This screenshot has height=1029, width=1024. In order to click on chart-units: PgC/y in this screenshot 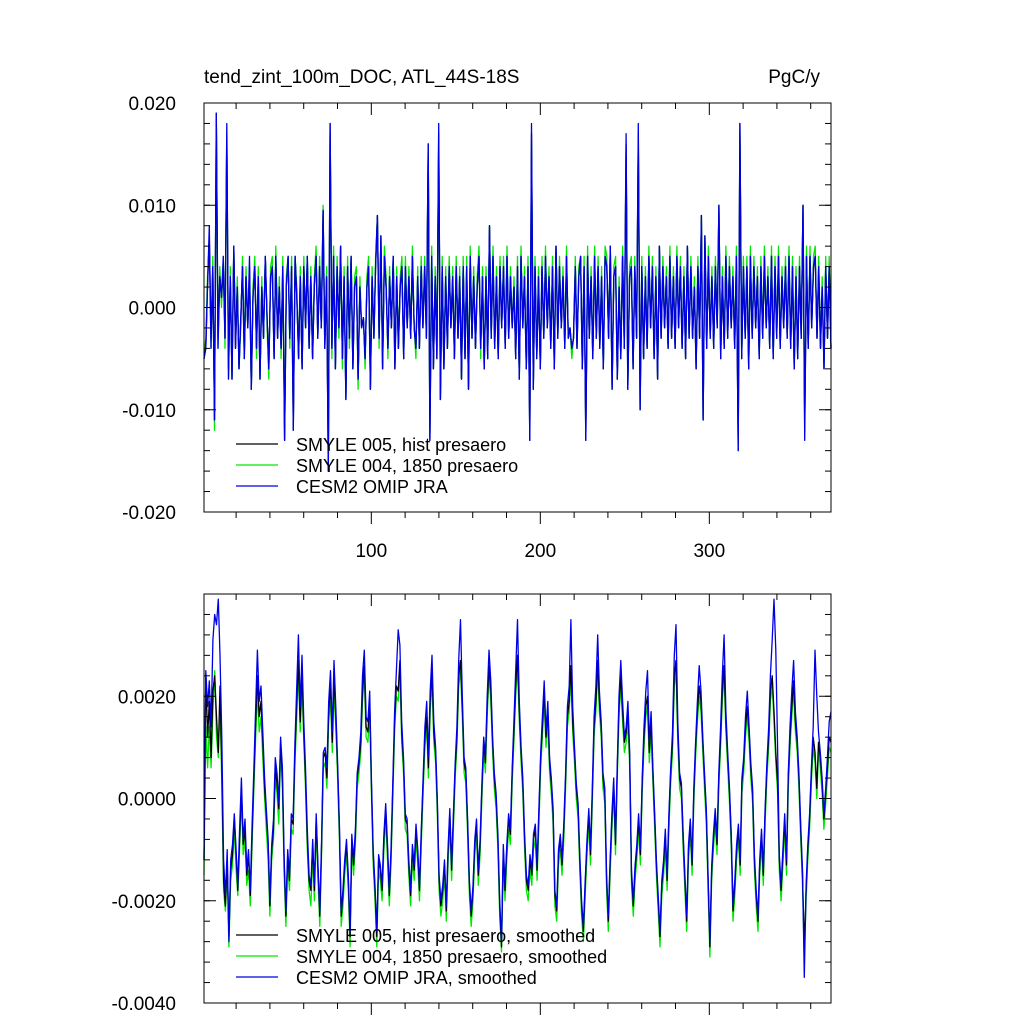, I will do `click(794, 77)`.